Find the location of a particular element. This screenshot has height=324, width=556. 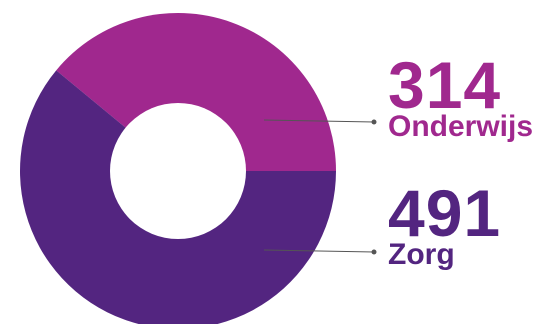

zorg-leader-dot is located at coordinates (374, 252).